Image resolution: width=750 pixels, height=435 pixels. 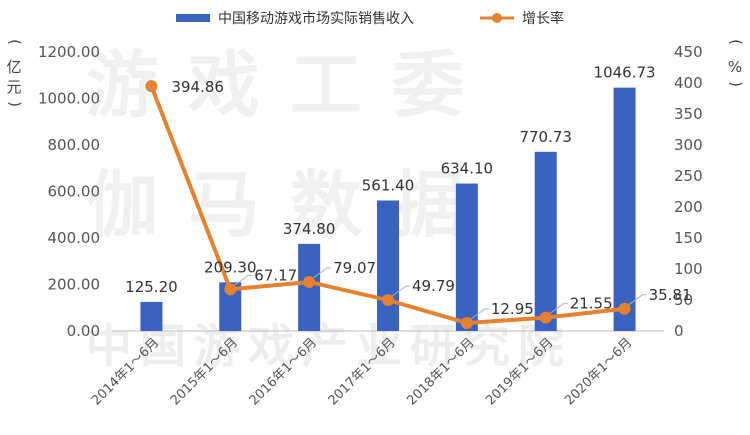 I want to click on line-data-label: 394.86, so click(x=197, y=87).